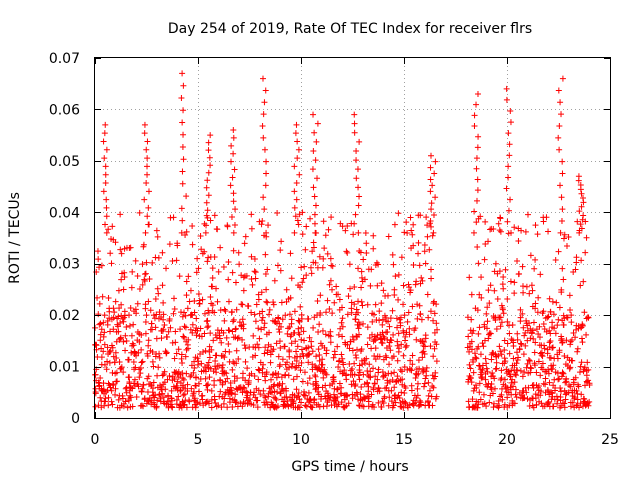  Describe the element at coordinates (301, 440) in the screenshot. I see `x-tick-label: 10` at that location.